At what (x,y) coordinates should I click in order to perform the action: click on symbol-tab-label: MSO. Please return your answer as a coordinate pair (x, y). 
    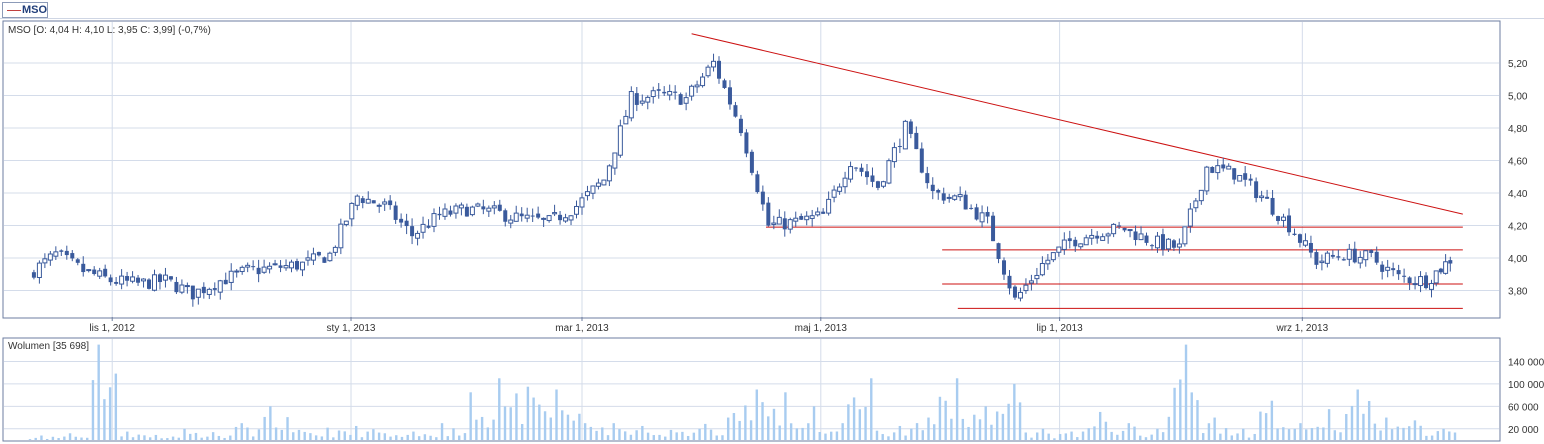
    Looking at the image, I should click on (35, 10).